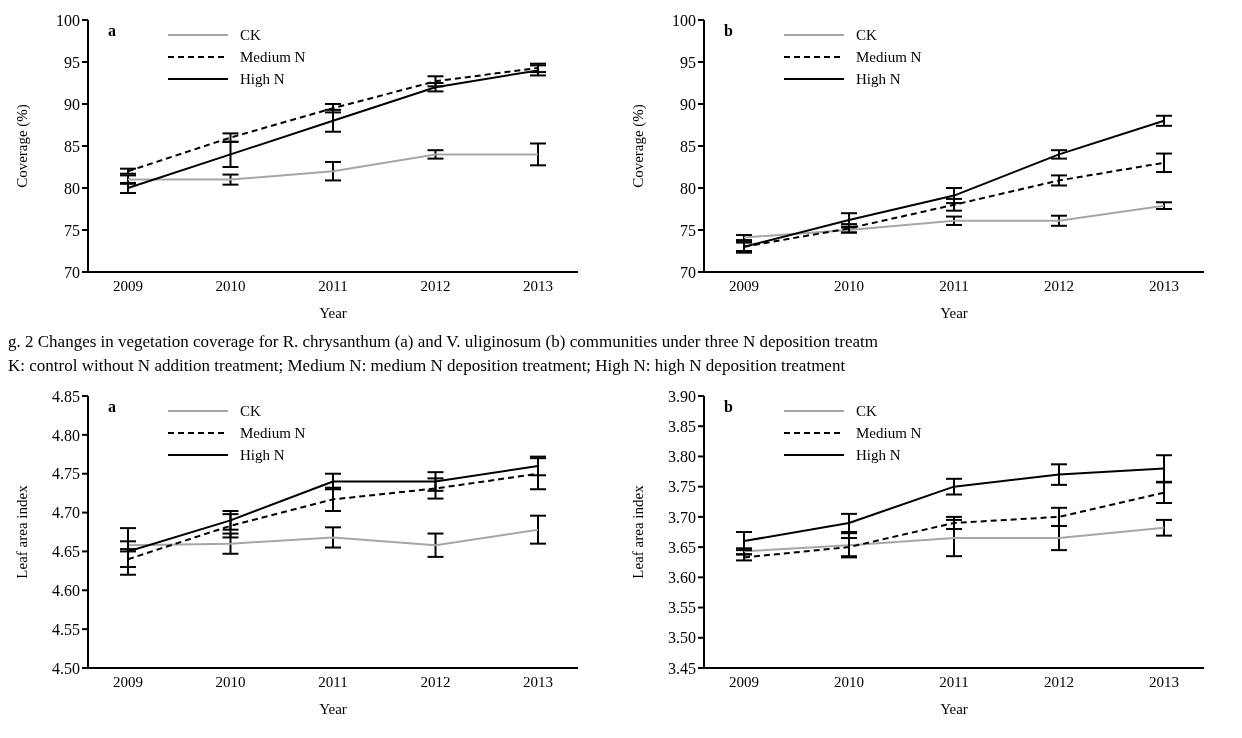  Describe the element at coordinates (443, 342) in the screenshot. I see `text: g. 2 Changes in vegetation coverage for R. chrysanthum (a) and V. uliginosum (b) communities under three N deposition treatm` at that location.